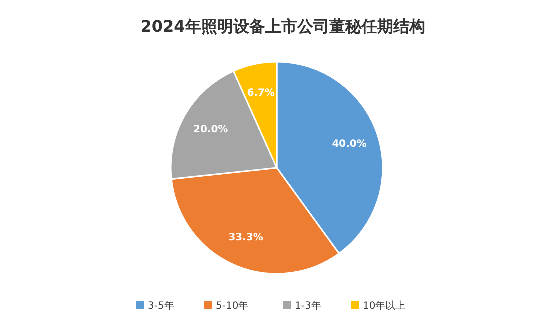  I want to click on legend-label: 3-5年, so click(161, 306).